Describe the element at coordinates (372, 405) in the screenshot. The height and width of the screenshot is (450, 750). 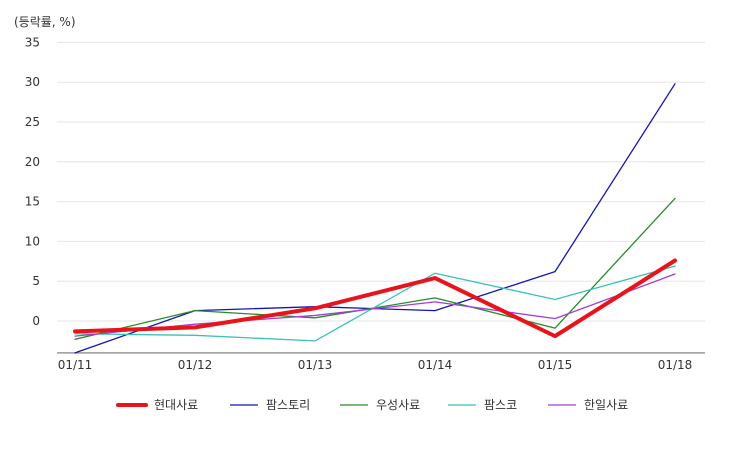
I see `legend: 현대사료 팜스토리 우성사료 팜스코 한일사료` at that location.